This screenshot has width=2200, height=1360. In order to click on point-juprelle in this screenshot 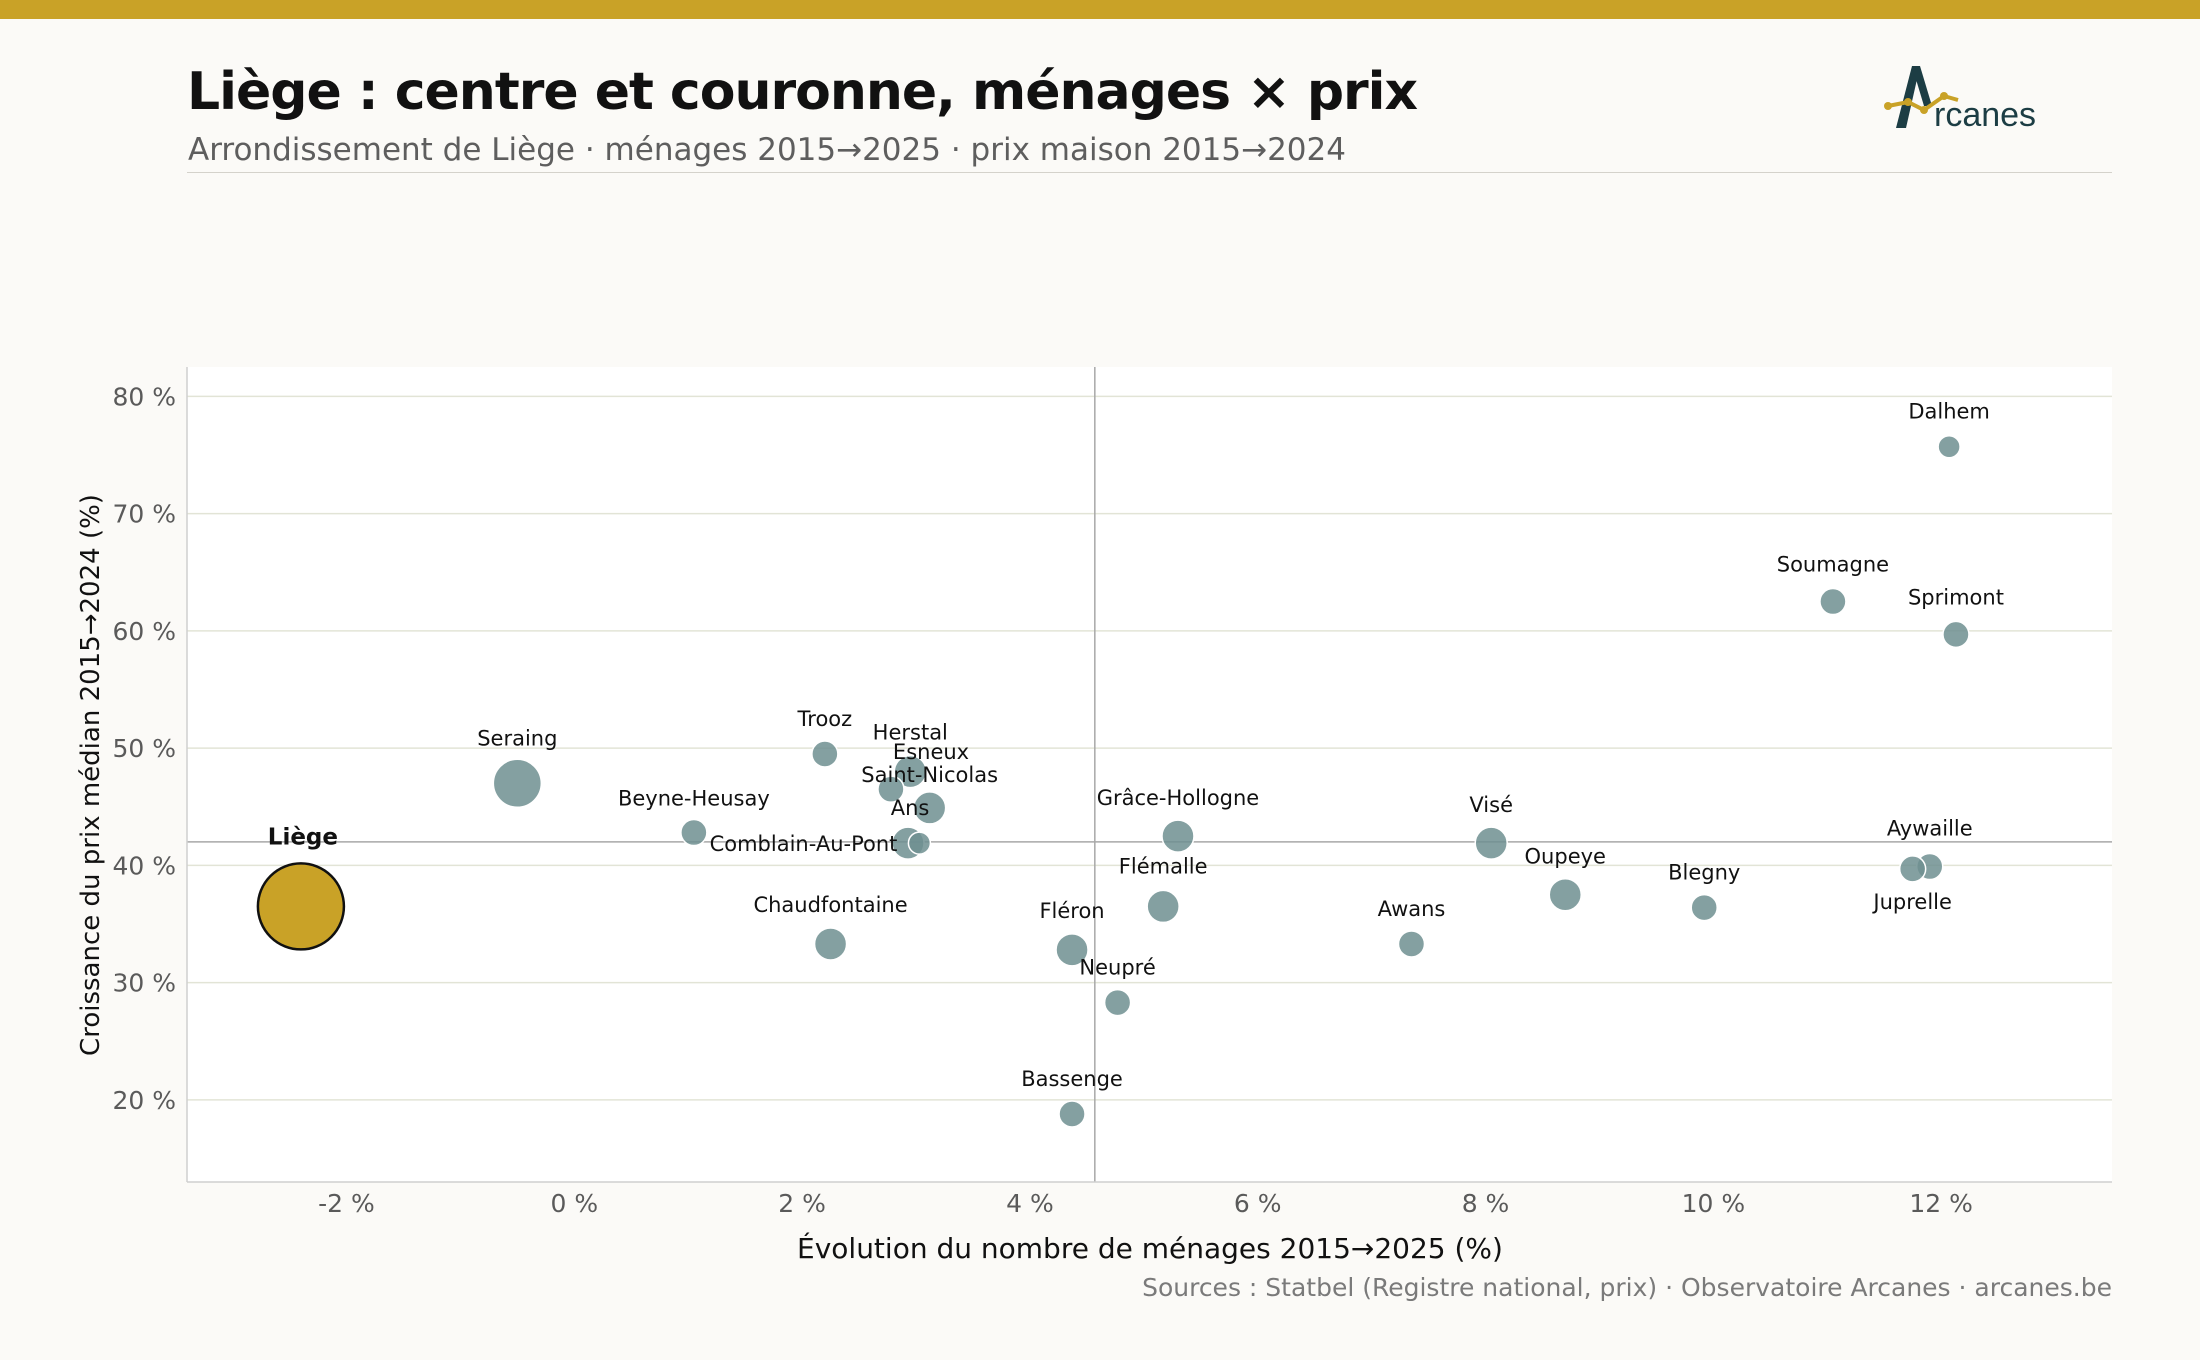, I will do `click(1912, 869)`.